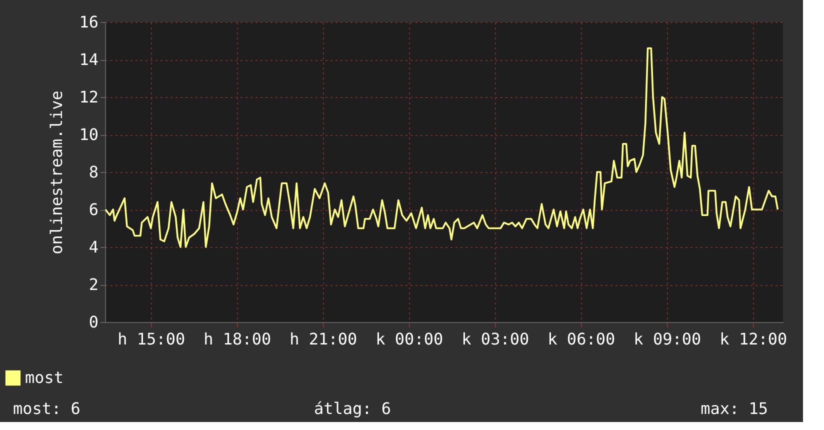  I want to click on x-tick-label: h 21:00, so click(324, 339).